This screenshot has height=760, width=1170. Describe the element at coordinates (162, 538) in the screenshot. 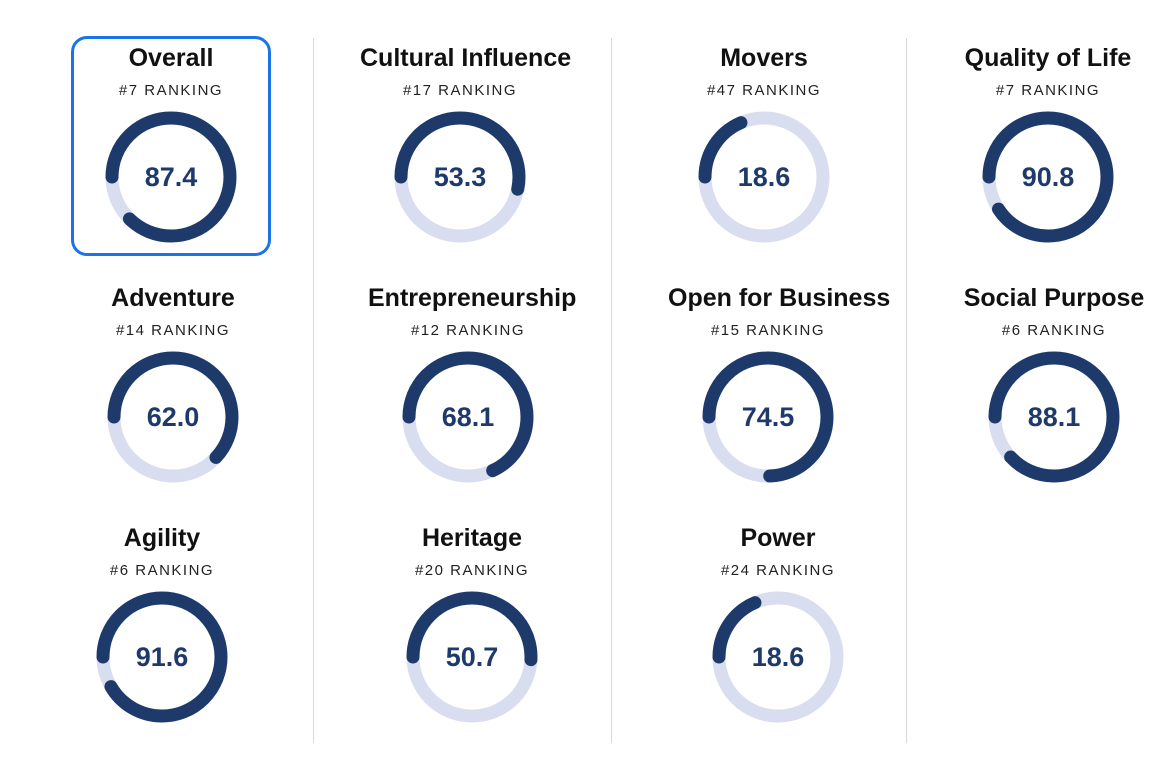

I see `metric-title: Agility` at that location.